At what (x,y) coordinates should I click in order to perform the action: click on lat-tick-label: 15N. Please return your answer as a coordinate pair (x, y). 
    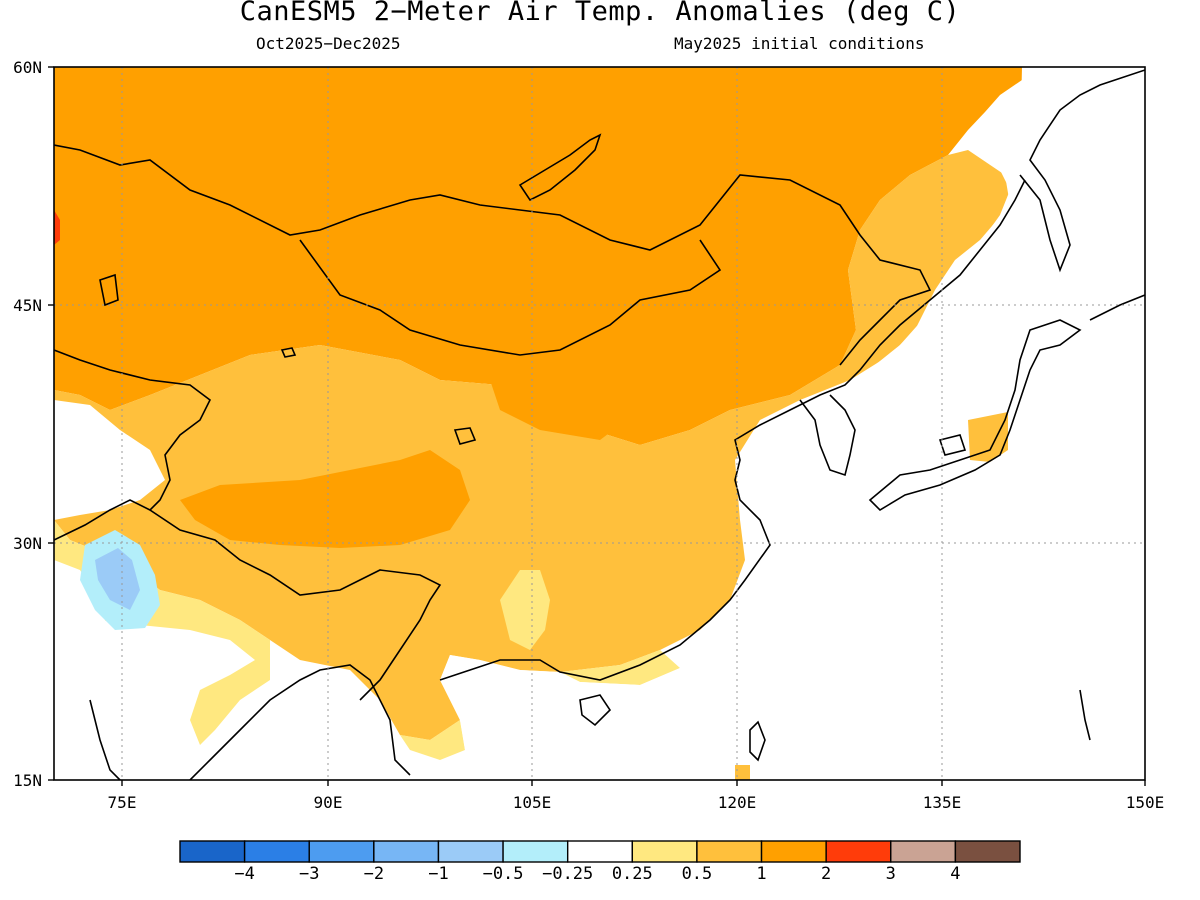
    Looking at the image, I should click on (27, 780).